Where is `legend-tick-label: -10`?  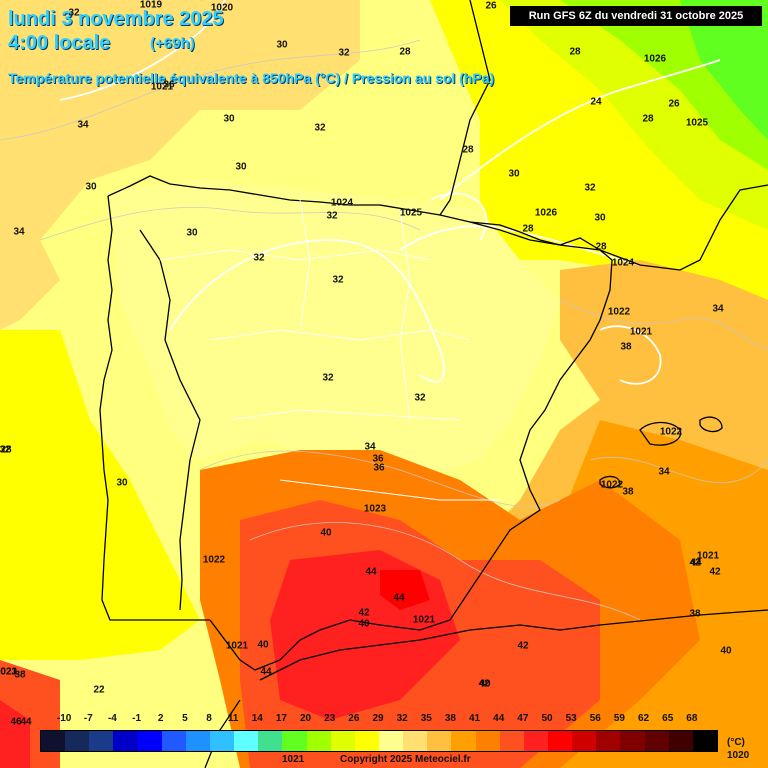 legend-tick-label: -10 is located at coordinates (64, 718).